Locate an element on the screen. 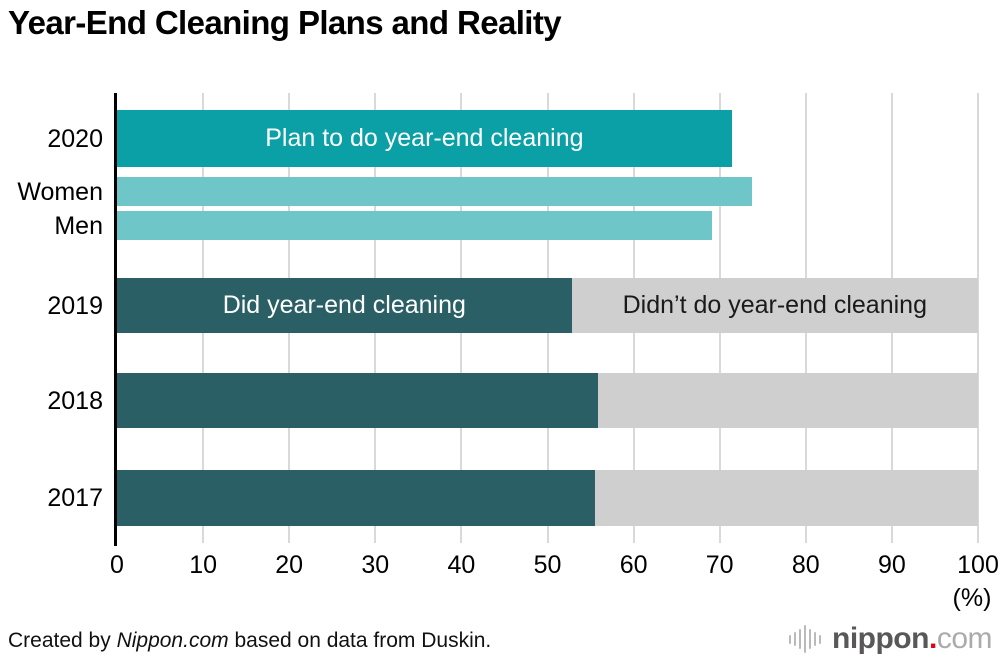 This screenshot has width=1000, height=666. row-label-2019: 2019 is located at coordinates (75, 305).